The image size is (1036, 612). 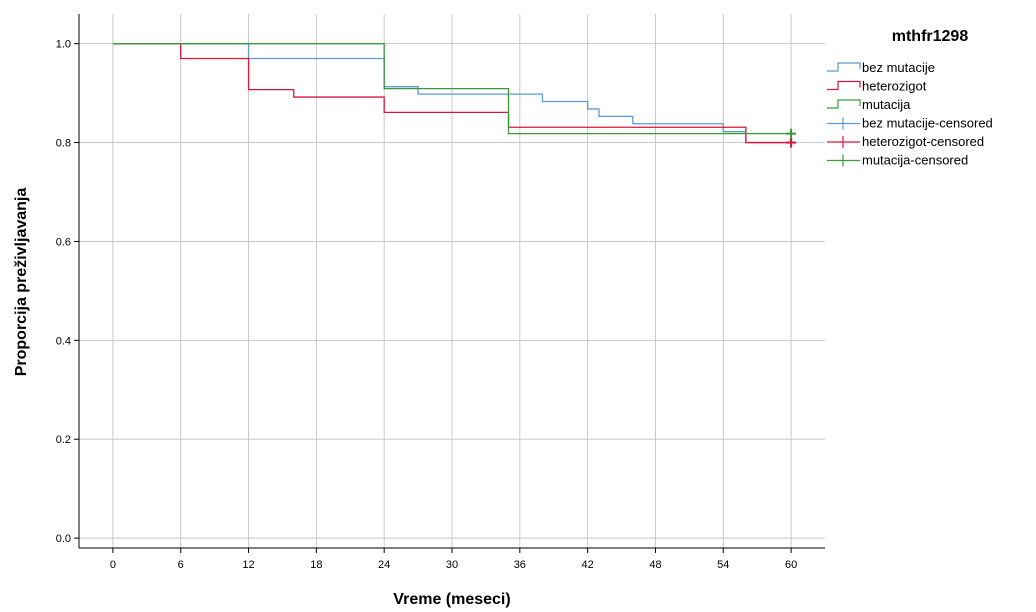 What do you see at coordinates (21, 282) in the screenshot?
I see `y-axis-title: Proporcija preživljavanja` at bounding box center [21, 282].